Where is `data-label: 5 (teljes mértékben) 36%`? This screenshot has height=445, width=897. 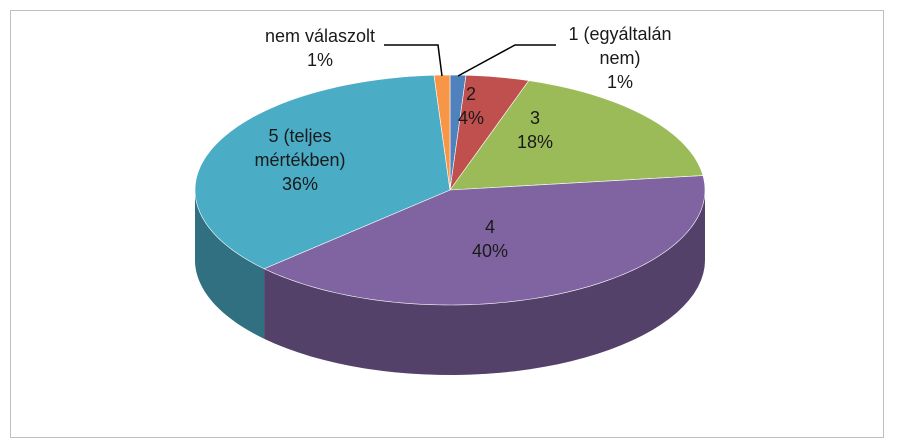
data-label: 5 (teljes mértékben) 36% is located at coordinates (300, 160).